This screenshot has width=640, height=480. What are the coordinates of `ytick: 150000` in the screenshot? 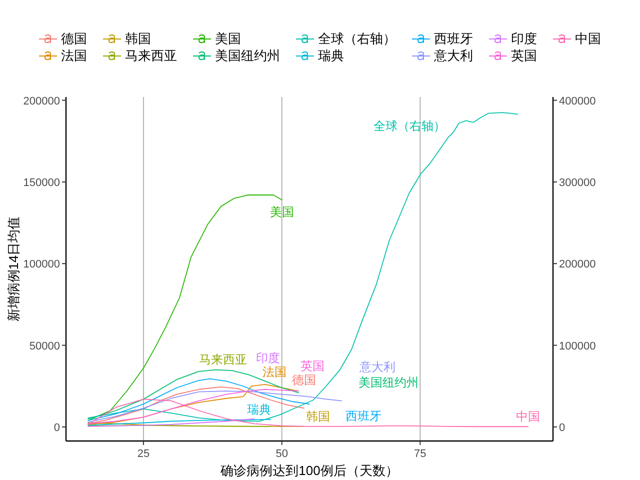 It's located at (41, 182).